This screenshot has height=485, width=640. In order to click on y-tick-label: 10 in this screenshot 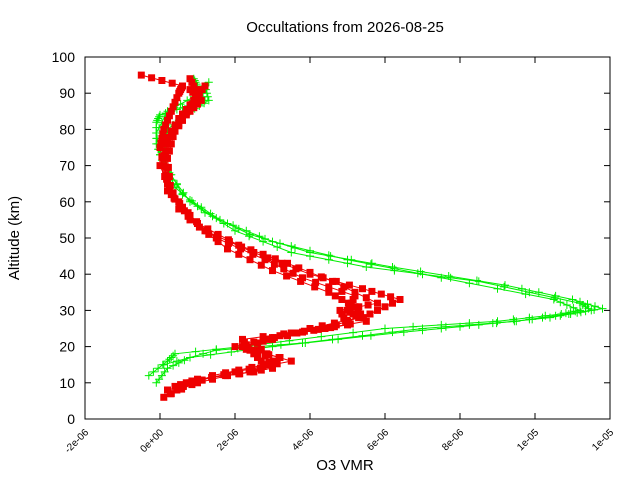, I will do `click(67, 383)`.